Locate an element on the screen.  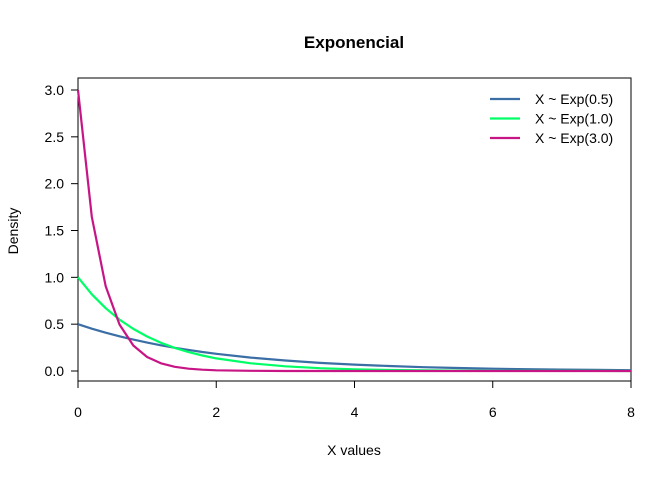
legend-label-3: X ~ Exp(3.0) is located at coordinates (574, 138).